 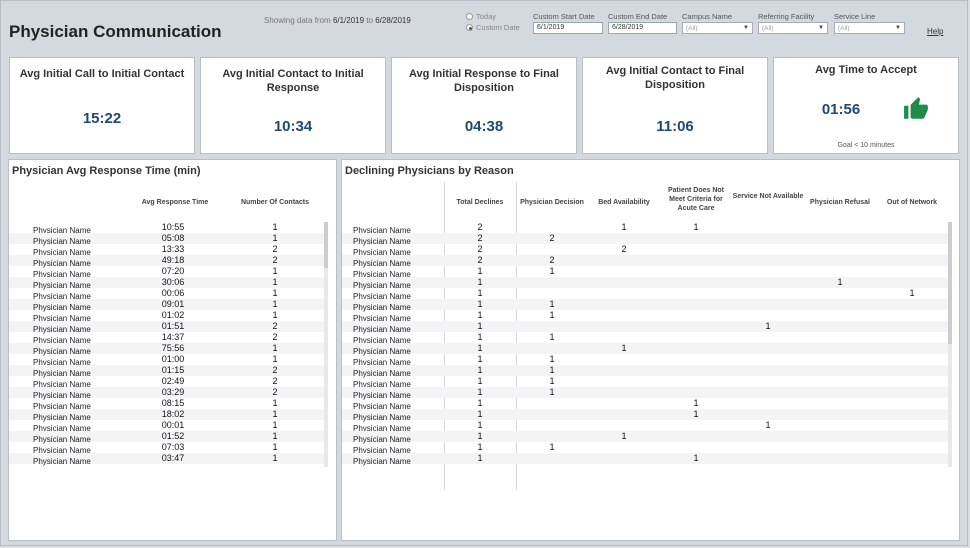 I want to click on table-row: Physician Name 01:52 1, so click(x=167, y=437).